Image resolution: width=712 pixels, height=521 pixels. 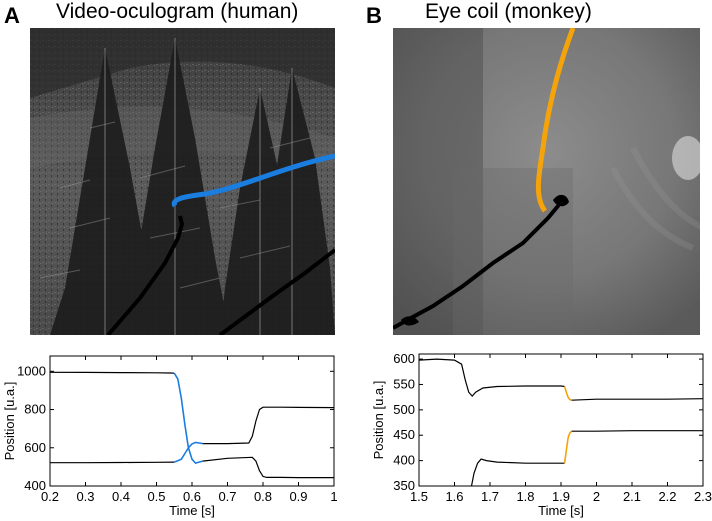 I want to click on x-tick-label: 1, so click(x=333, y=496).